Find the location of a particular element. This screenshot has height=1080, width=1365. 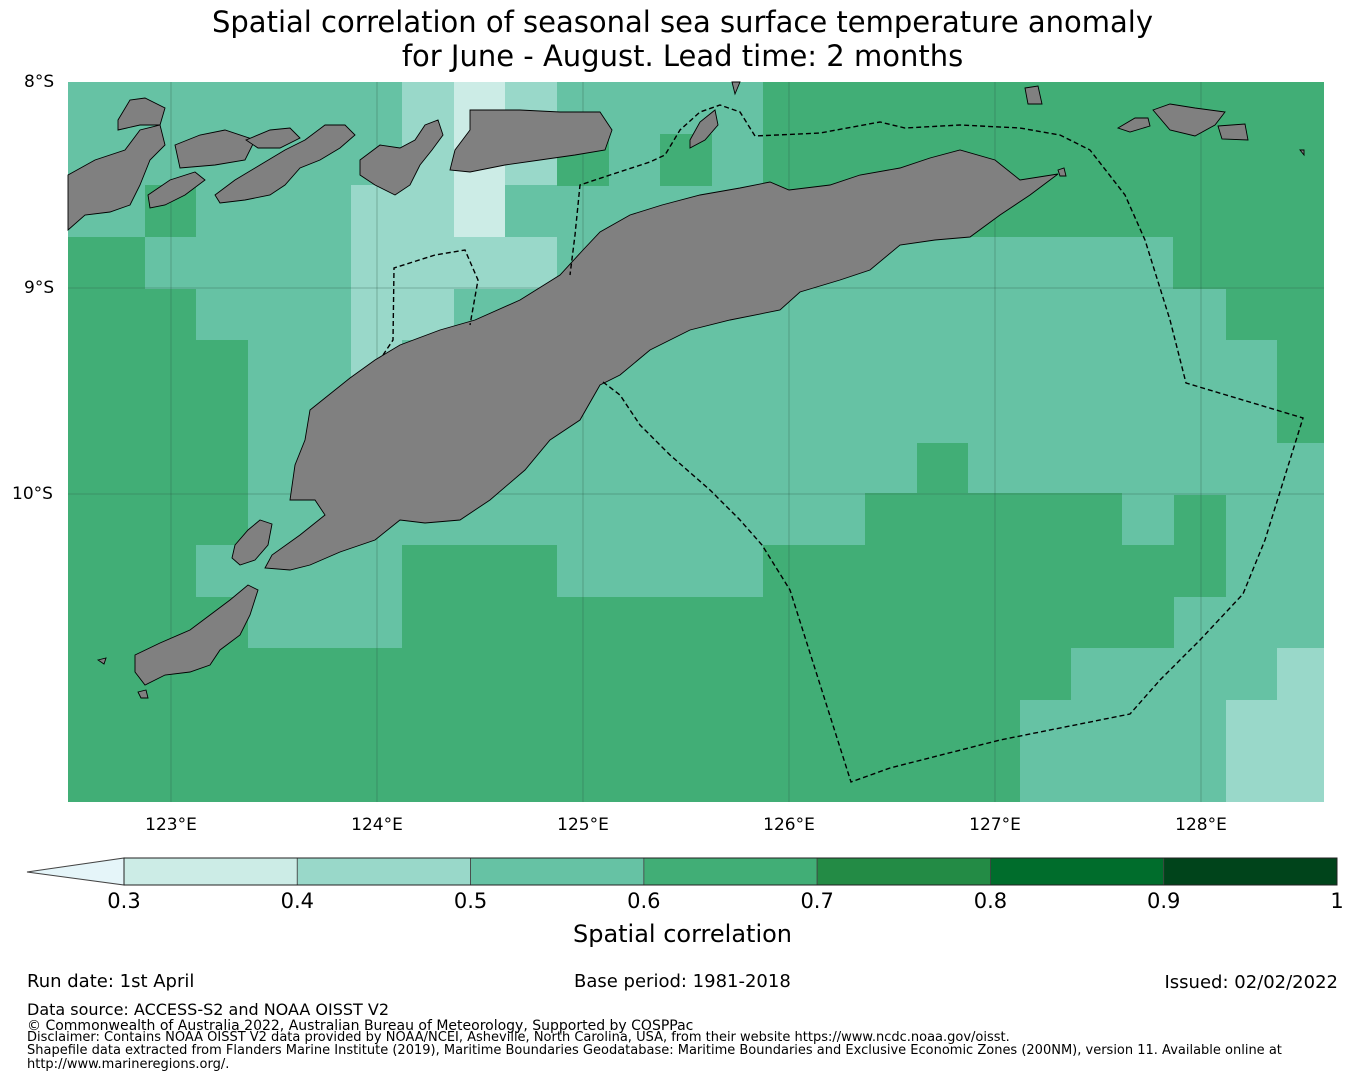

lat-label: 8°S is located at coordinates (39, 82).